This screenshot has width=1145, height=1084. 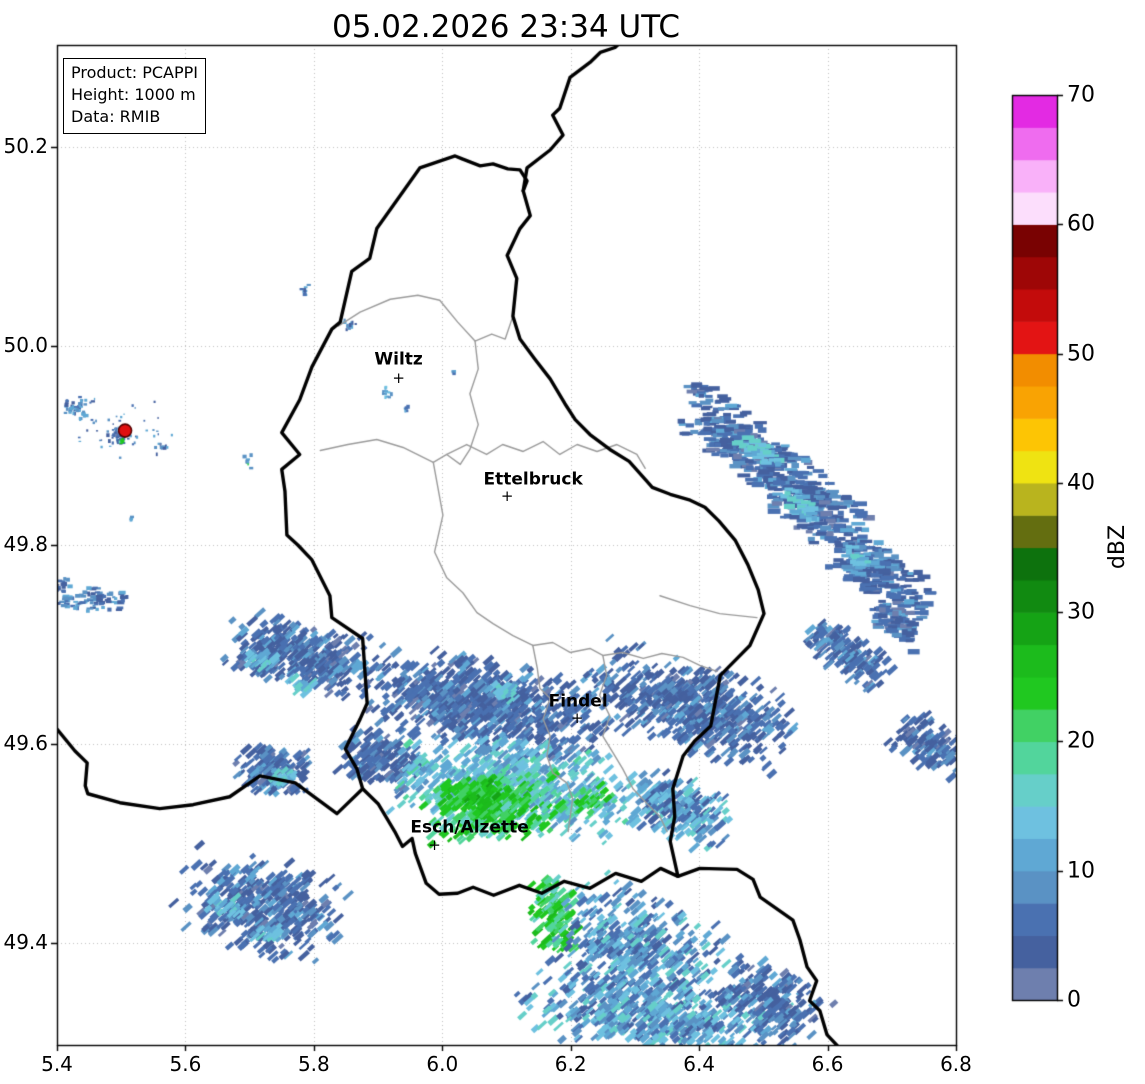 What do you see at coordinates (578, 701) in the screenshot?
I see `city-label: Findel` at bounding box center [578, 701].